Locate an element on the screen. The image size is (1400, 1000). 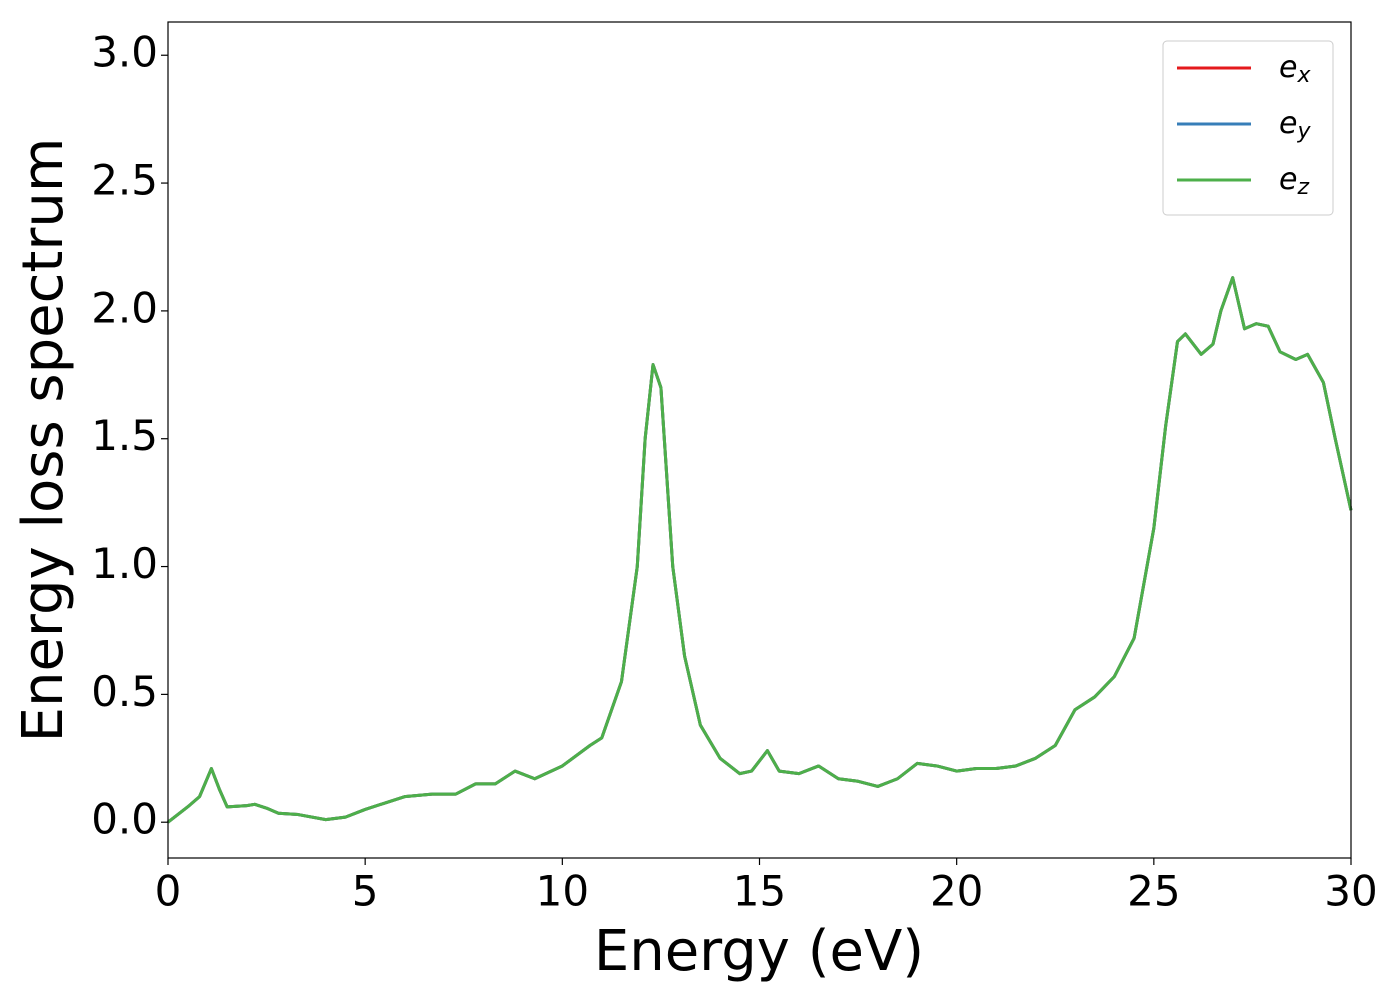
x-tick-label: 10 is located at coordinates (562, 891).